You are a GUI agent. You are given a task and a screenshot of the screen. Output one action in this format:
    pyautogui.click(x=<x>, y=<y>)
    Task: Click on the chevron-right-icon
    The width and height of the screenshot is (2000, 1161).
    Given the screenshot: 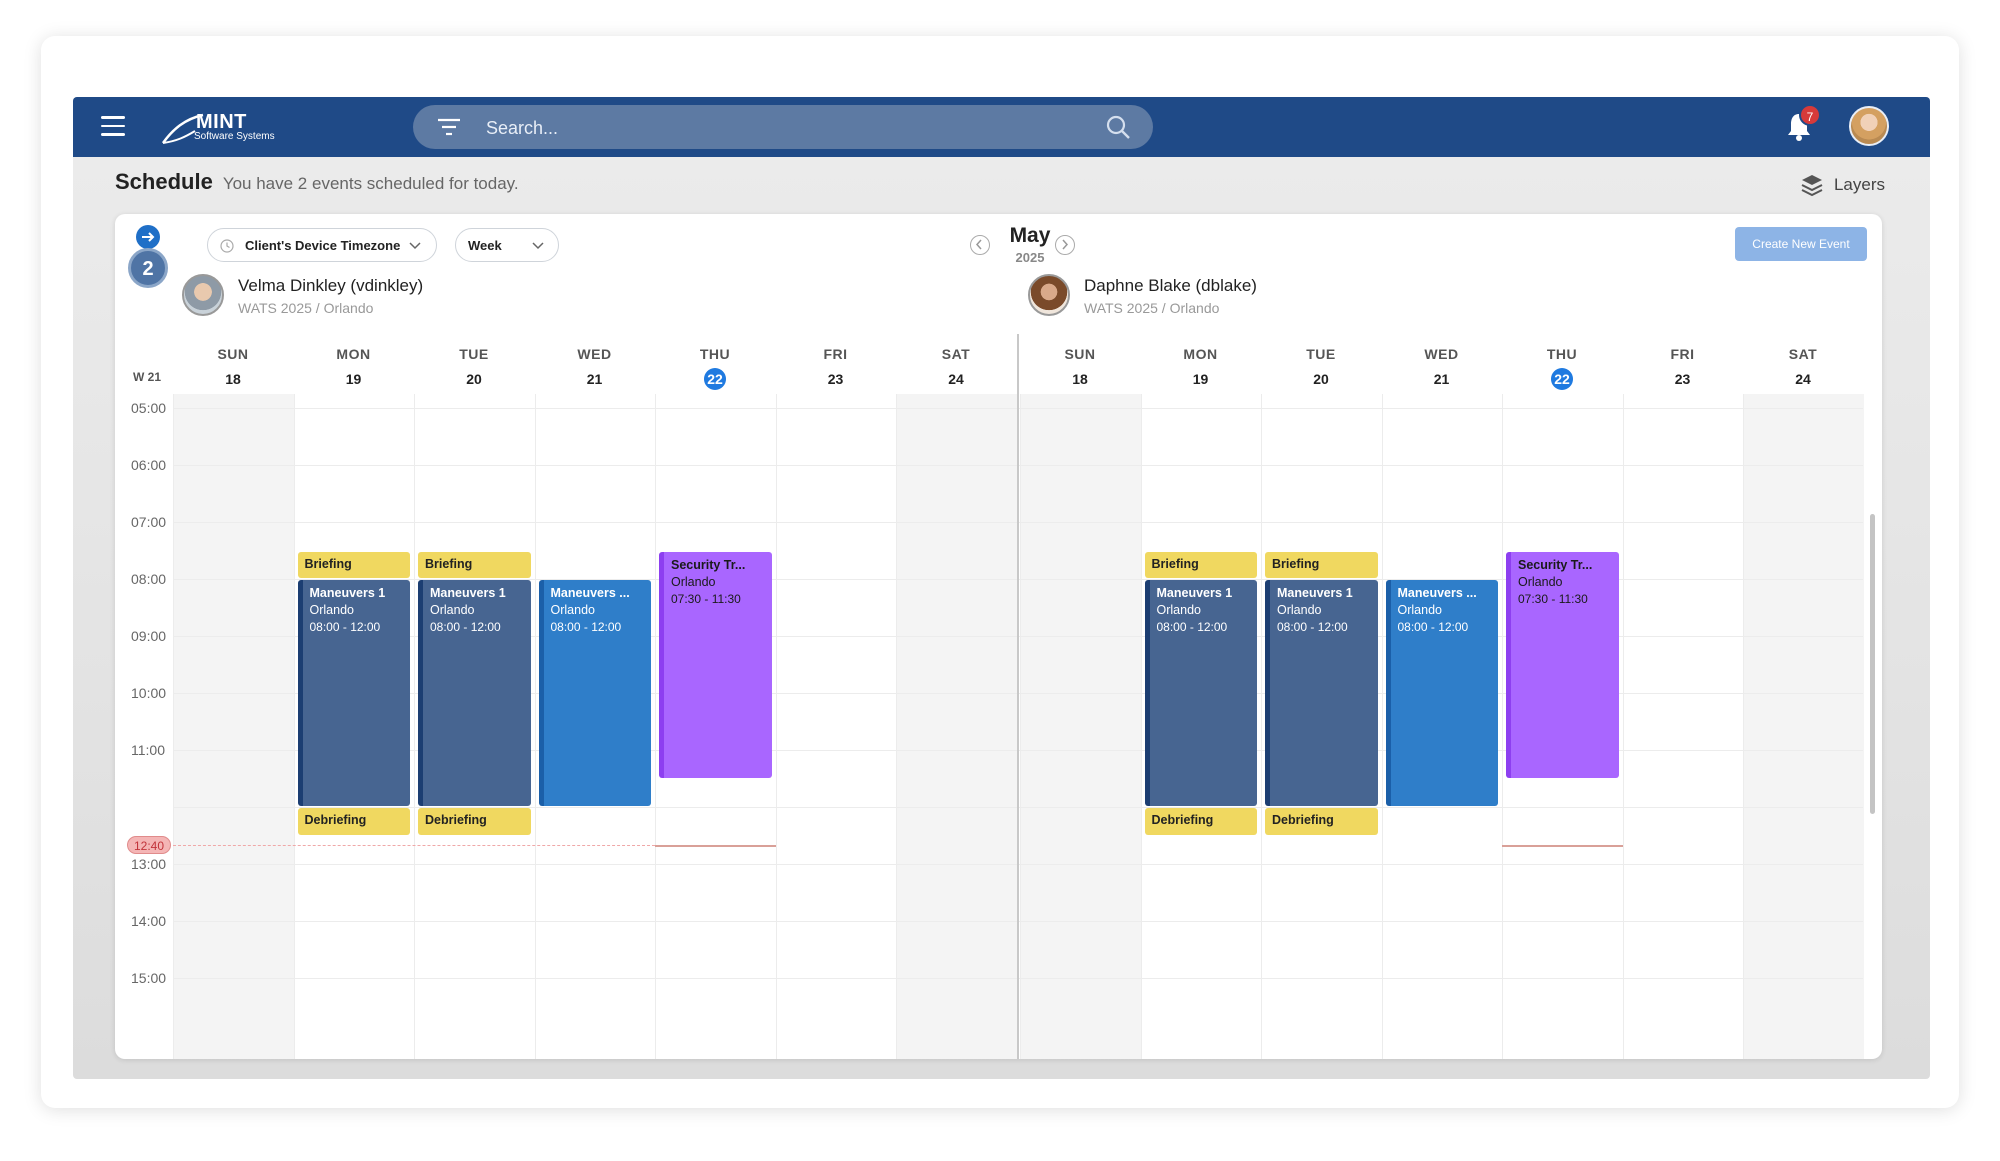 What is the action you would take?
    pyautogui.click(x=1065, y=244)
    